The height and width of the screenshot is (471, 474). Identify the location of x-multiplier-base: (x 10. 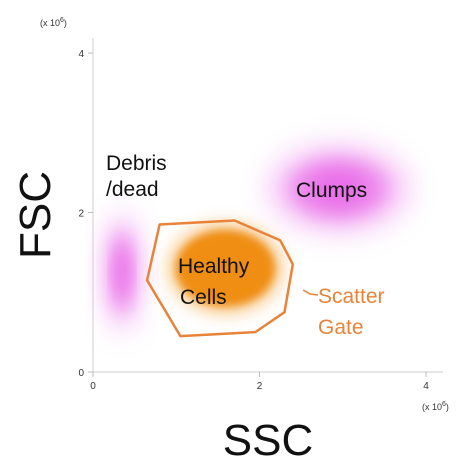
(432, 407).